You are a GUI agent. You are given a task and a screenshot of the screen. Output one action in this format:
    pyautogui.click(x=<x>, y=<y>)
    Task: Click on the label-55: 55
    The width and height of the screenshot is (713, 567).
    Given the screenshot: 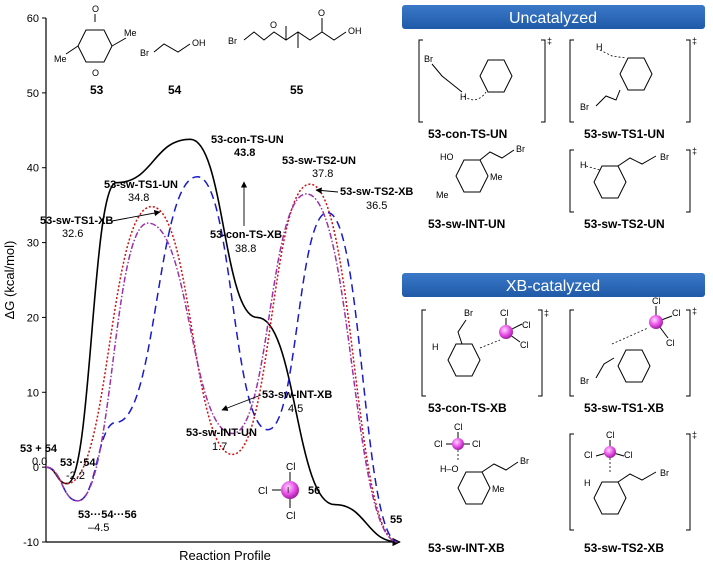 What is the action you would take?
    pyautogui.click(x=396, y=520)
    